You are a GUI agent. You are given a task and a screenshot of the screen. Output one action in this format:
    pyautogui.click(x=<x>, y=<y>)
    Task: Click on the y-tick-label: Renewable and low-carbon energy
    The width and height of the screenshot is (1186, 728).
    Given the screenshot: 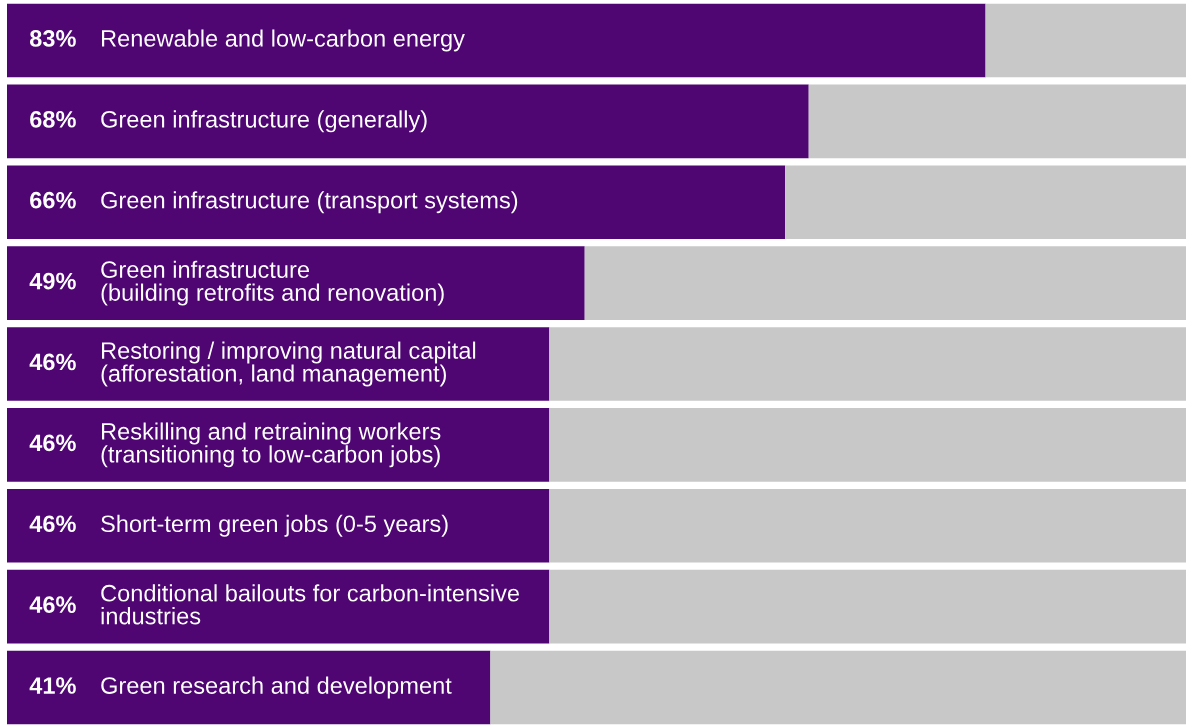 What is the action you would take?
    pyautogui.click(x=283, y=40)
    